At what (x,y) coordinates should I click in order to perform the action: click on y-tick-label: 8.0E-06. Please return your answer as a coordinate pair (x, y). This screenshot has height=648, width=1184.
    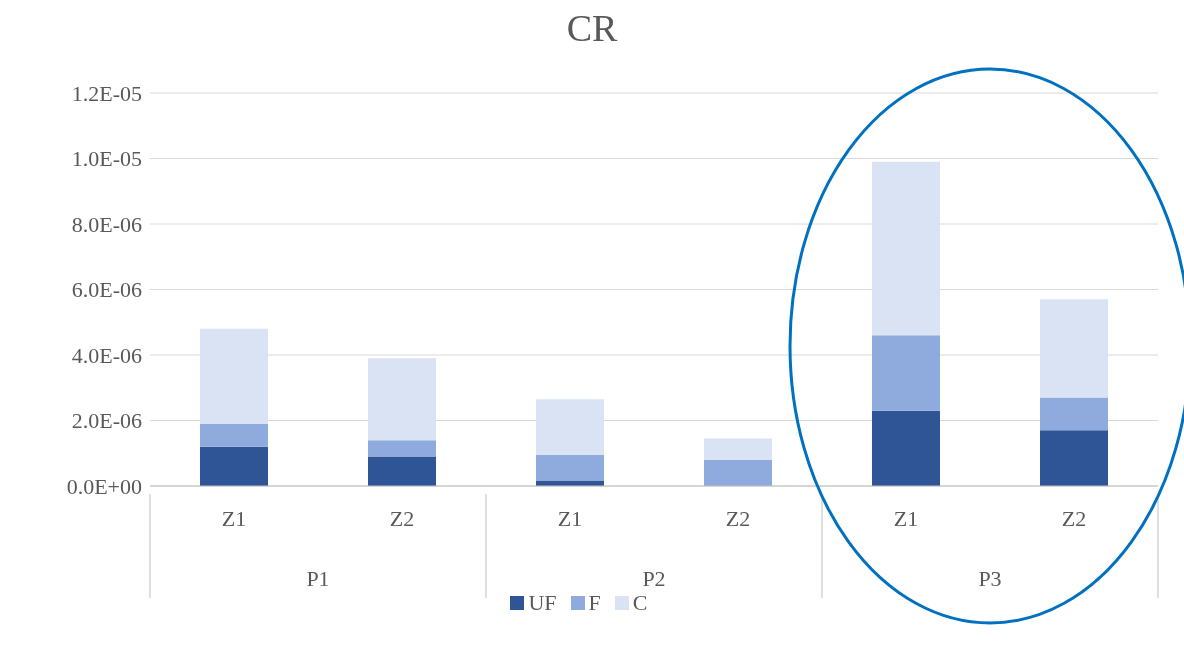
    Looking at the image, I should click on (106, 224).